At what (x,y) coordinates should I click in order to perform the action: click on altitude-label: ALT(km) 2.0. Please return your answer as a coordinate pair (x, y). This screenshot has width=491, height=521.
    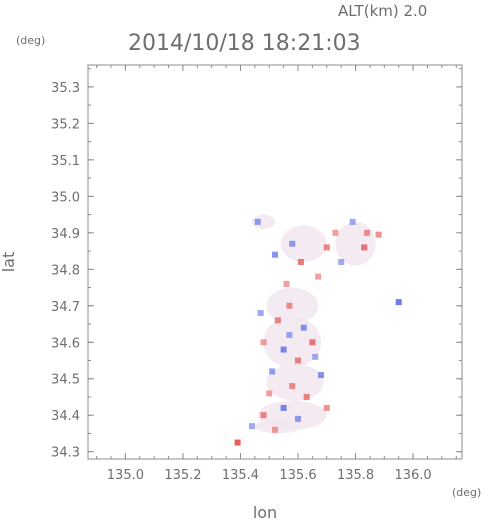
    Looking at the image, I should click on (382, 11).